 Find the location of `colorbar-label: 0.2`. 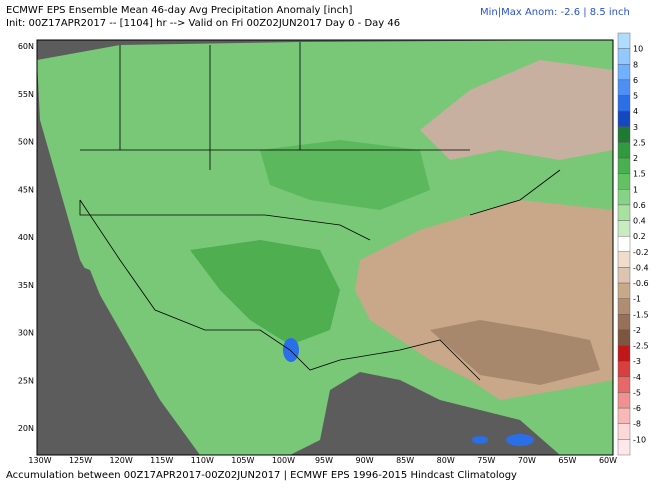

colorbar-label: 0.2 is located at coordinates (639, 236).